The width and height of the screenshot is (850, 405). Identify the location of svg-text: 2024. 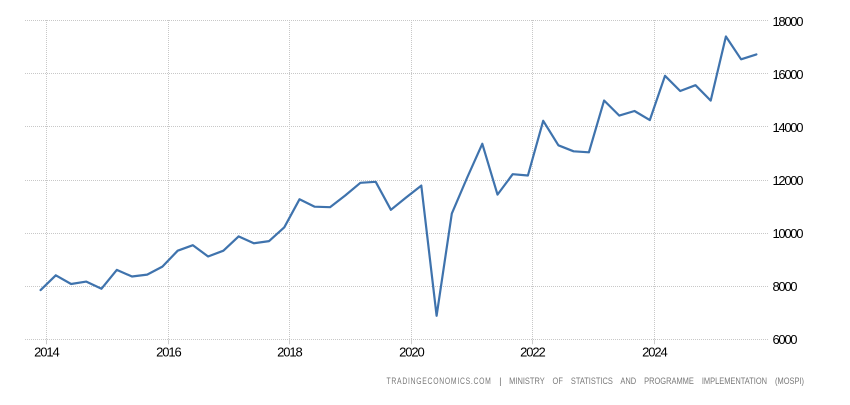
(654, 351).